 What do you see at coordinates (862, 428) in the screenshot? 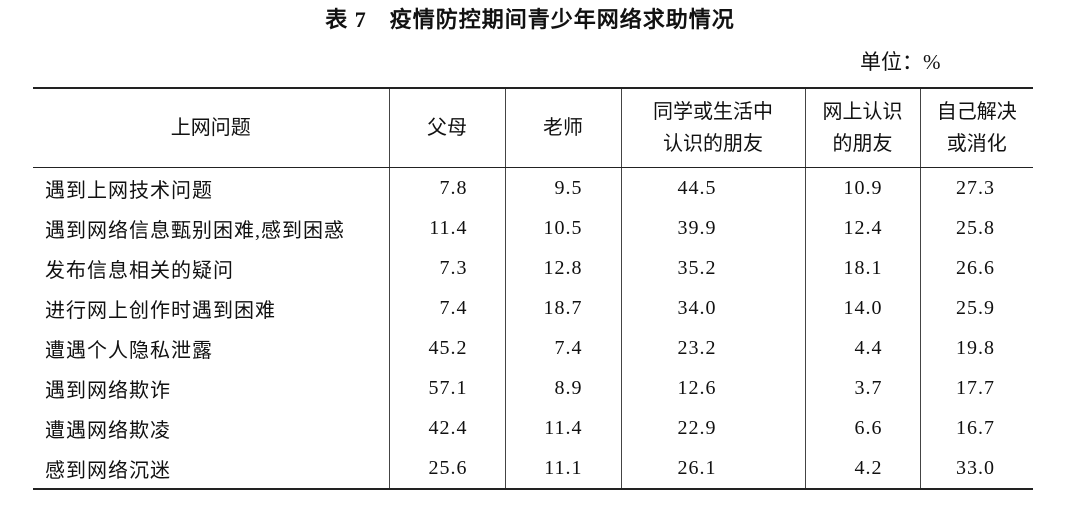
I see `cell-value: 6.6` at bounding box center [862, 428].